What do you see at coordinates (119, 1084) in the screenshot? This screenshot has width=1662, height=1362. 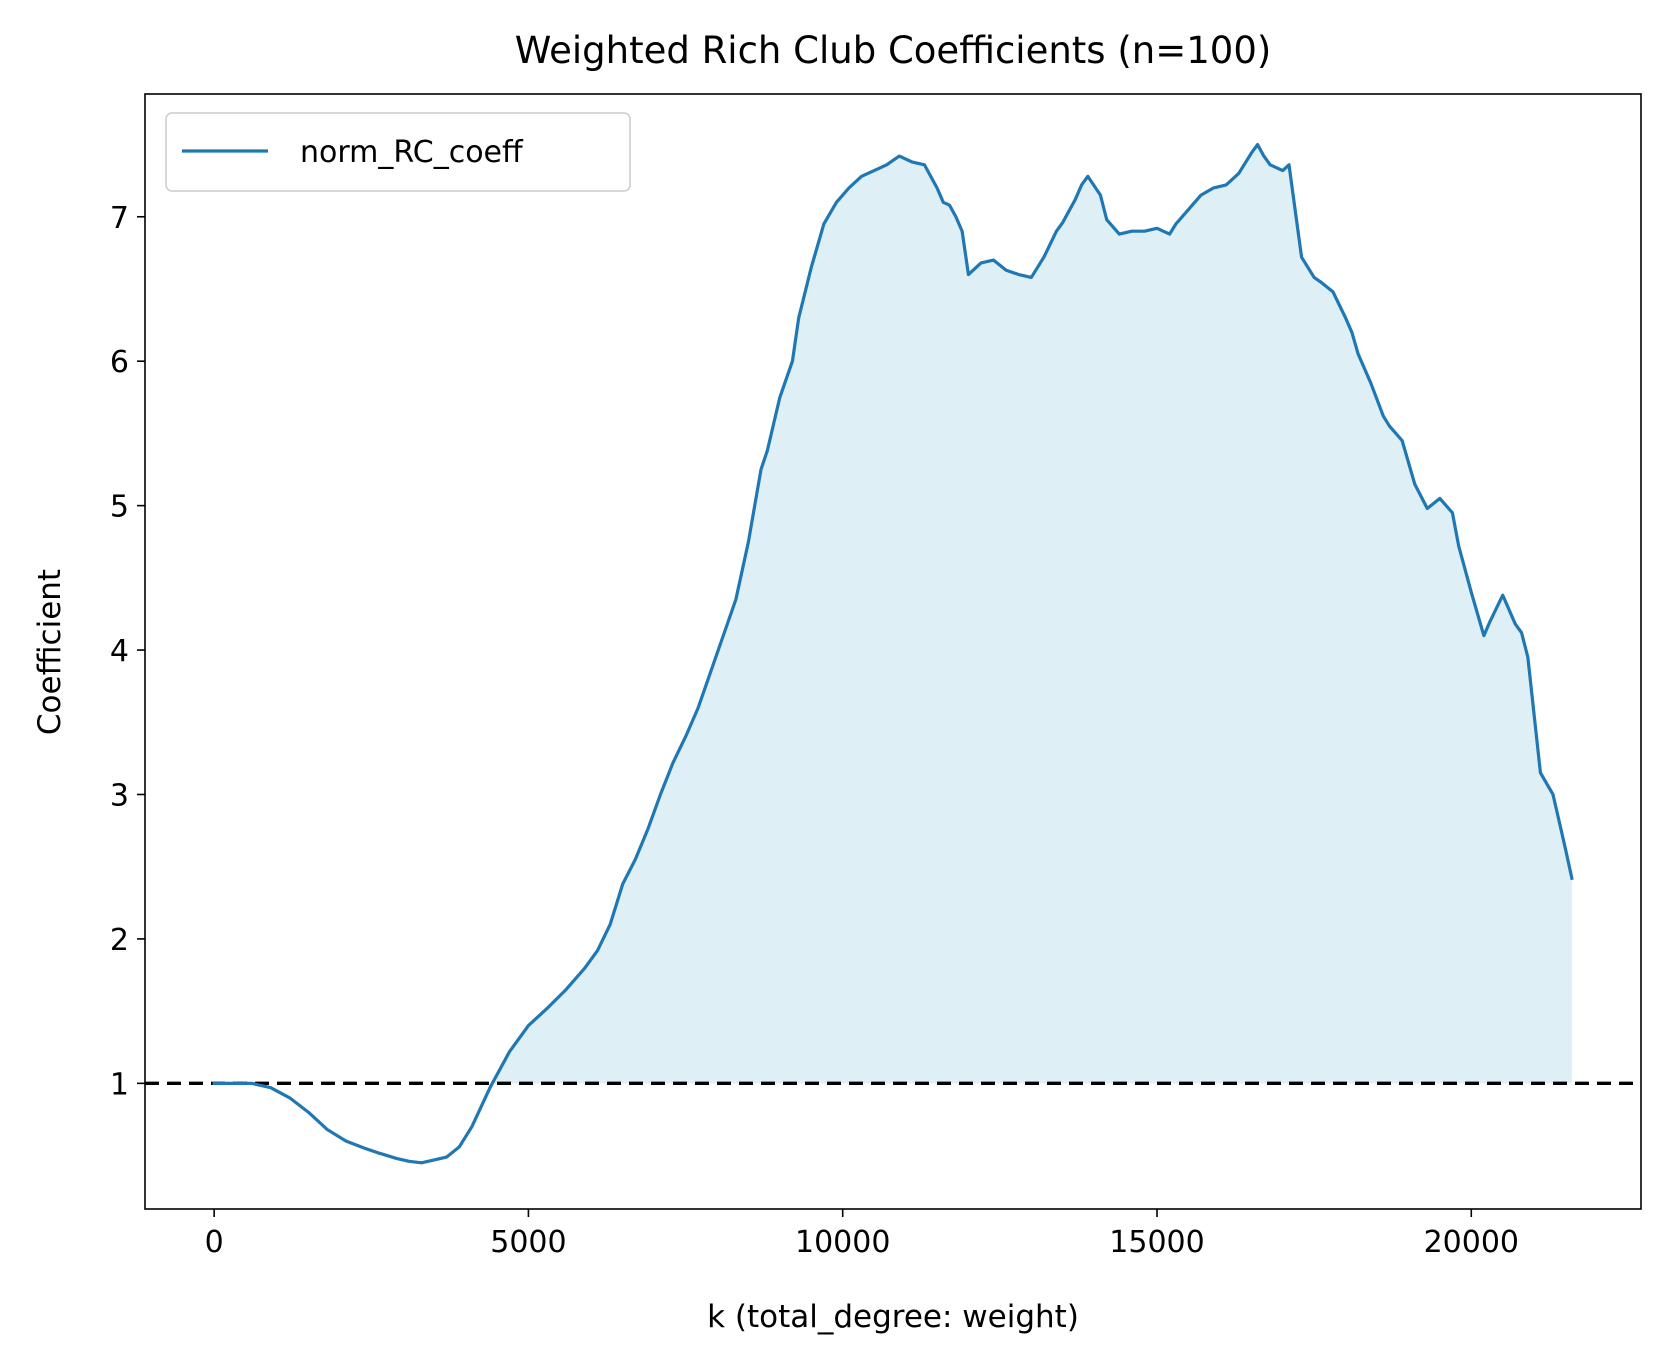 I see `y-tick-label: 1` at bounding box center [119, 1084].